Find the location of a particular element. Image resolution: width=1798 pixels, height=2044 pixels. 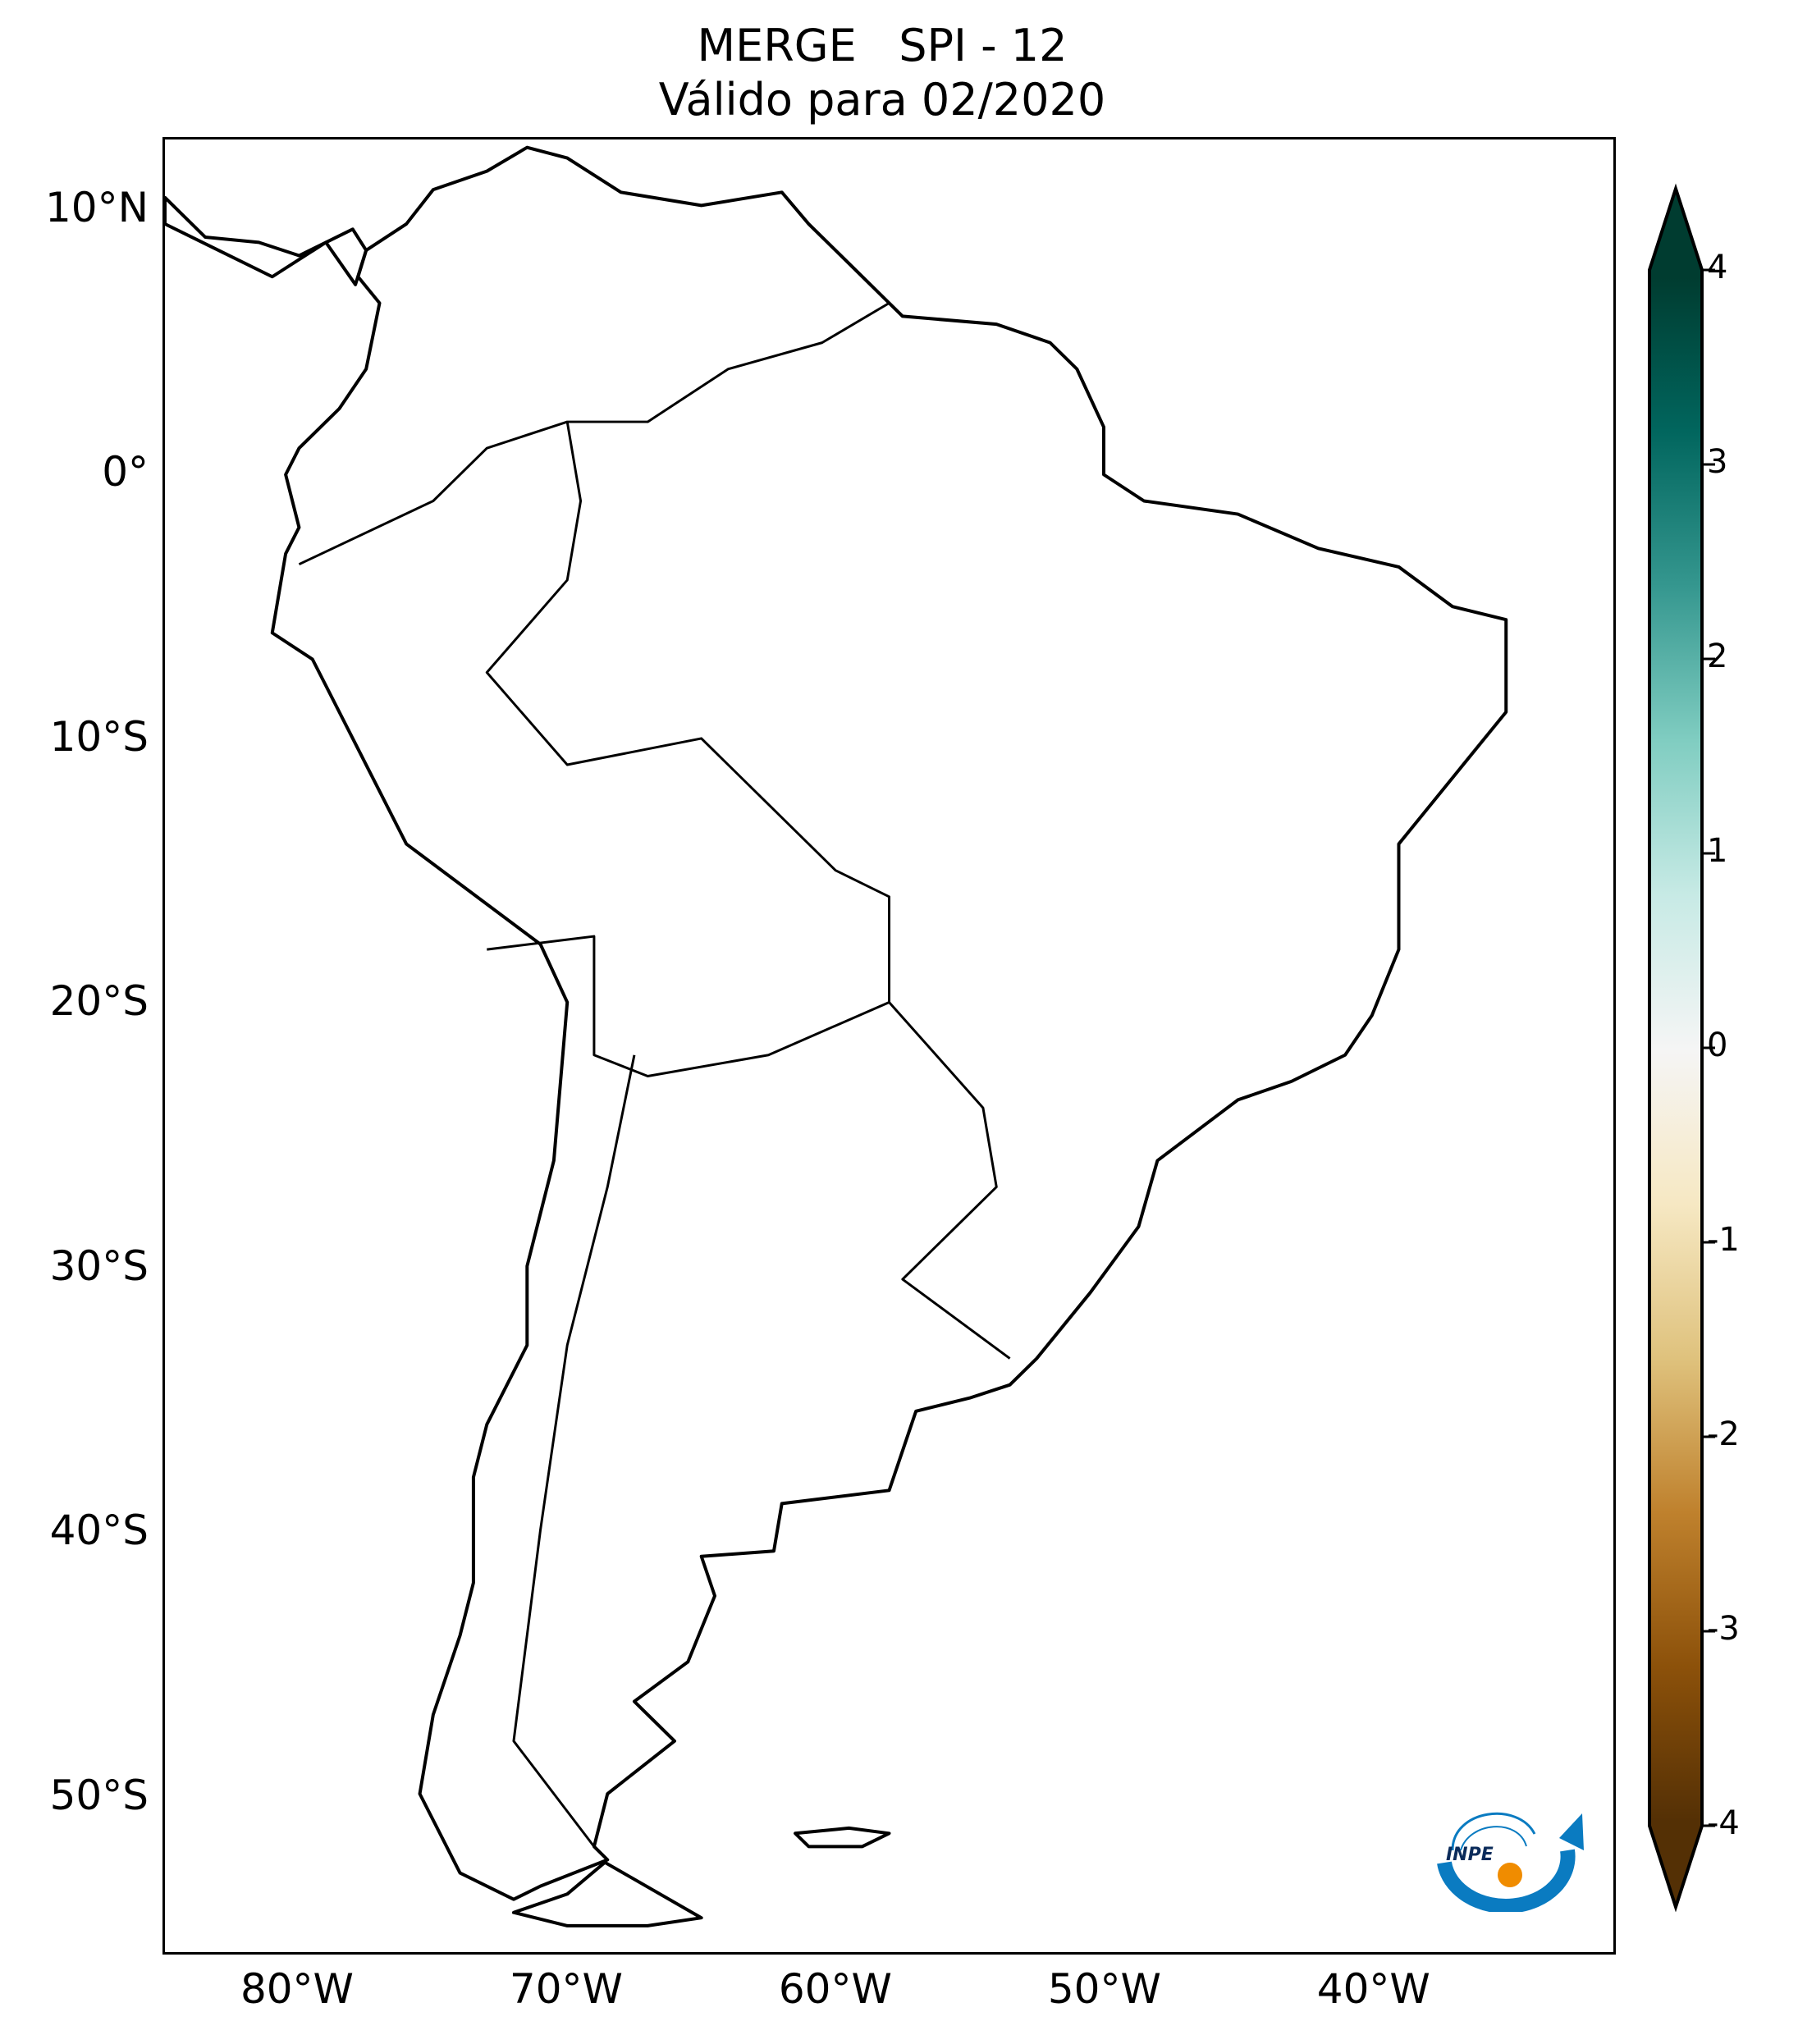

colorbar-tick-label: -1 is located at coordinates (1723, 1240).